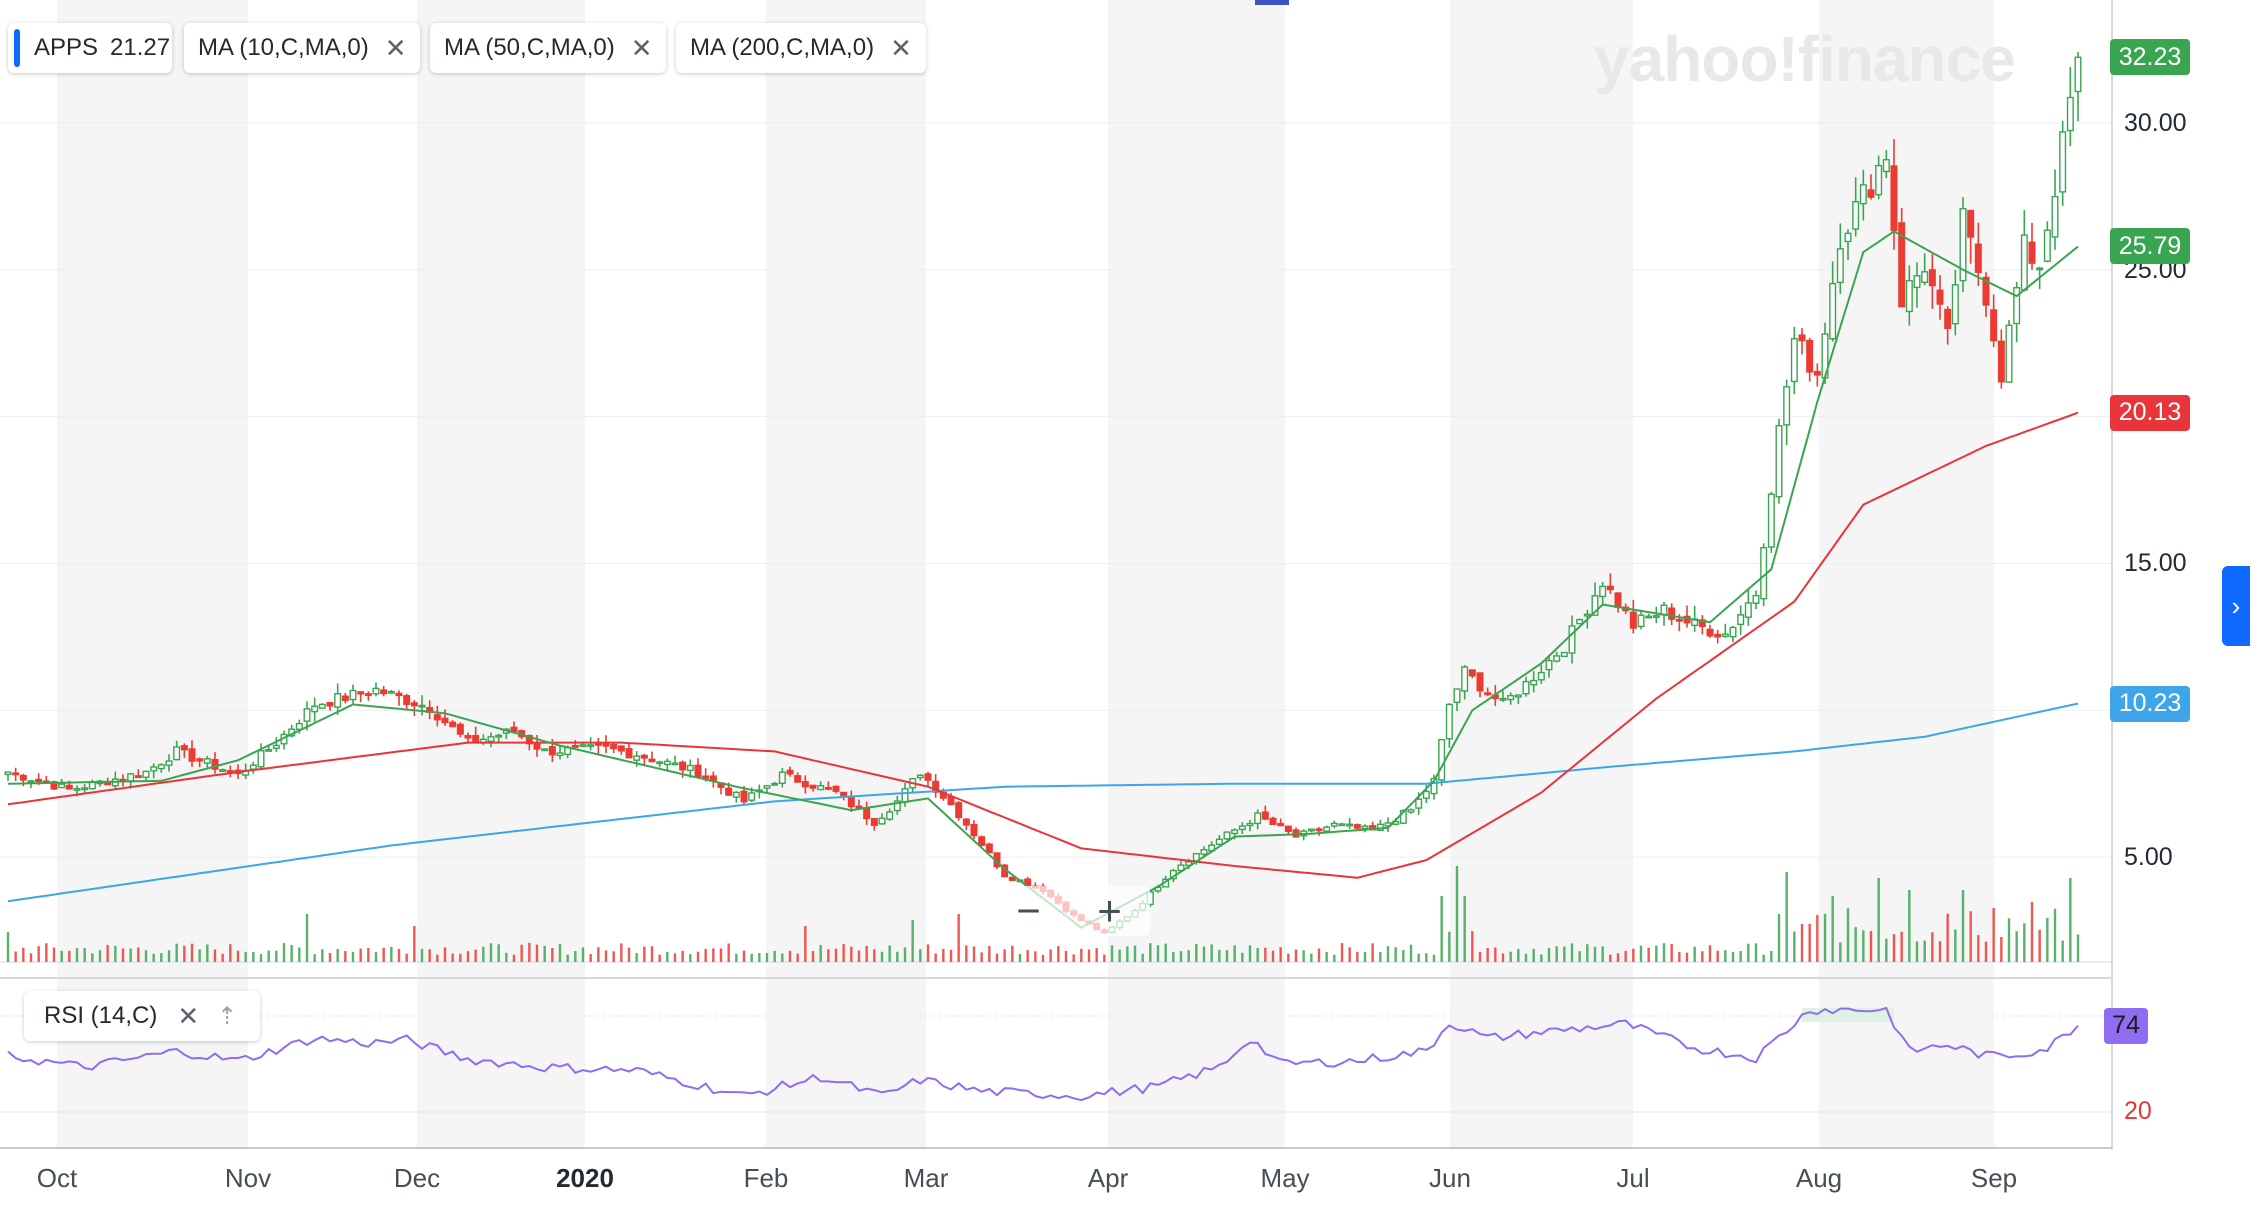 This screenshot has height=1212, width=2258. What do you see at coordinates (302, 48) in the screenshot?
I see `ma10-chip: MA (10,C,MA,0) ✕` at bounding box center [302, 48].